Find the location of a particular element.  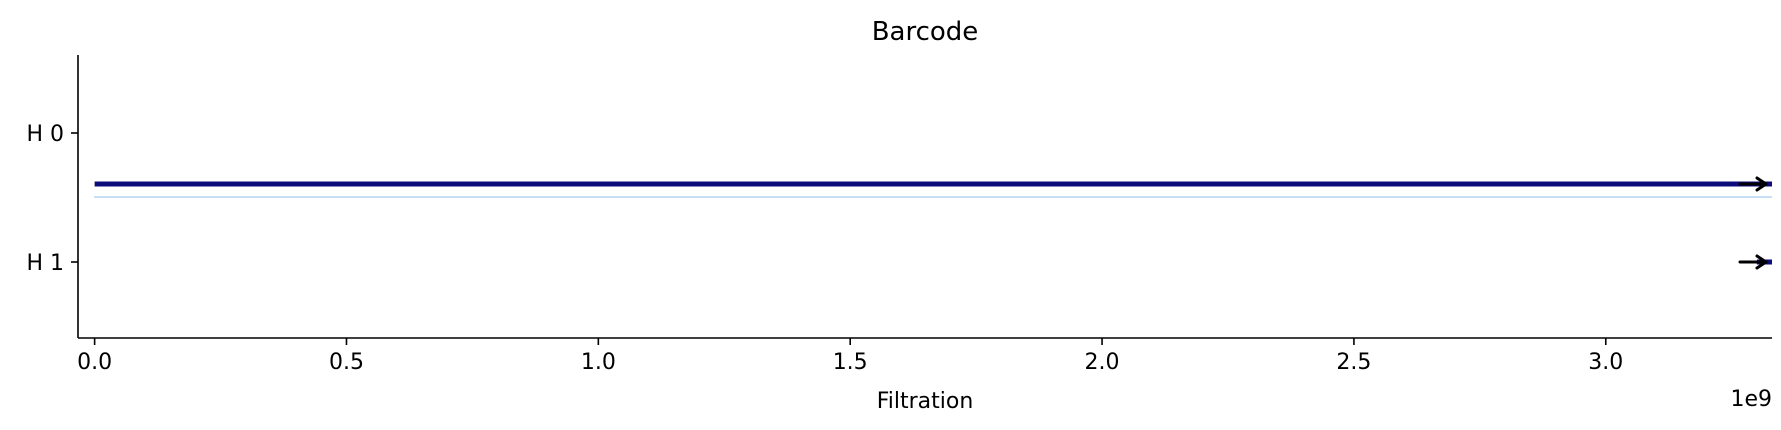

x-tick-label: 1.5 is located at coordinates (850, 362).